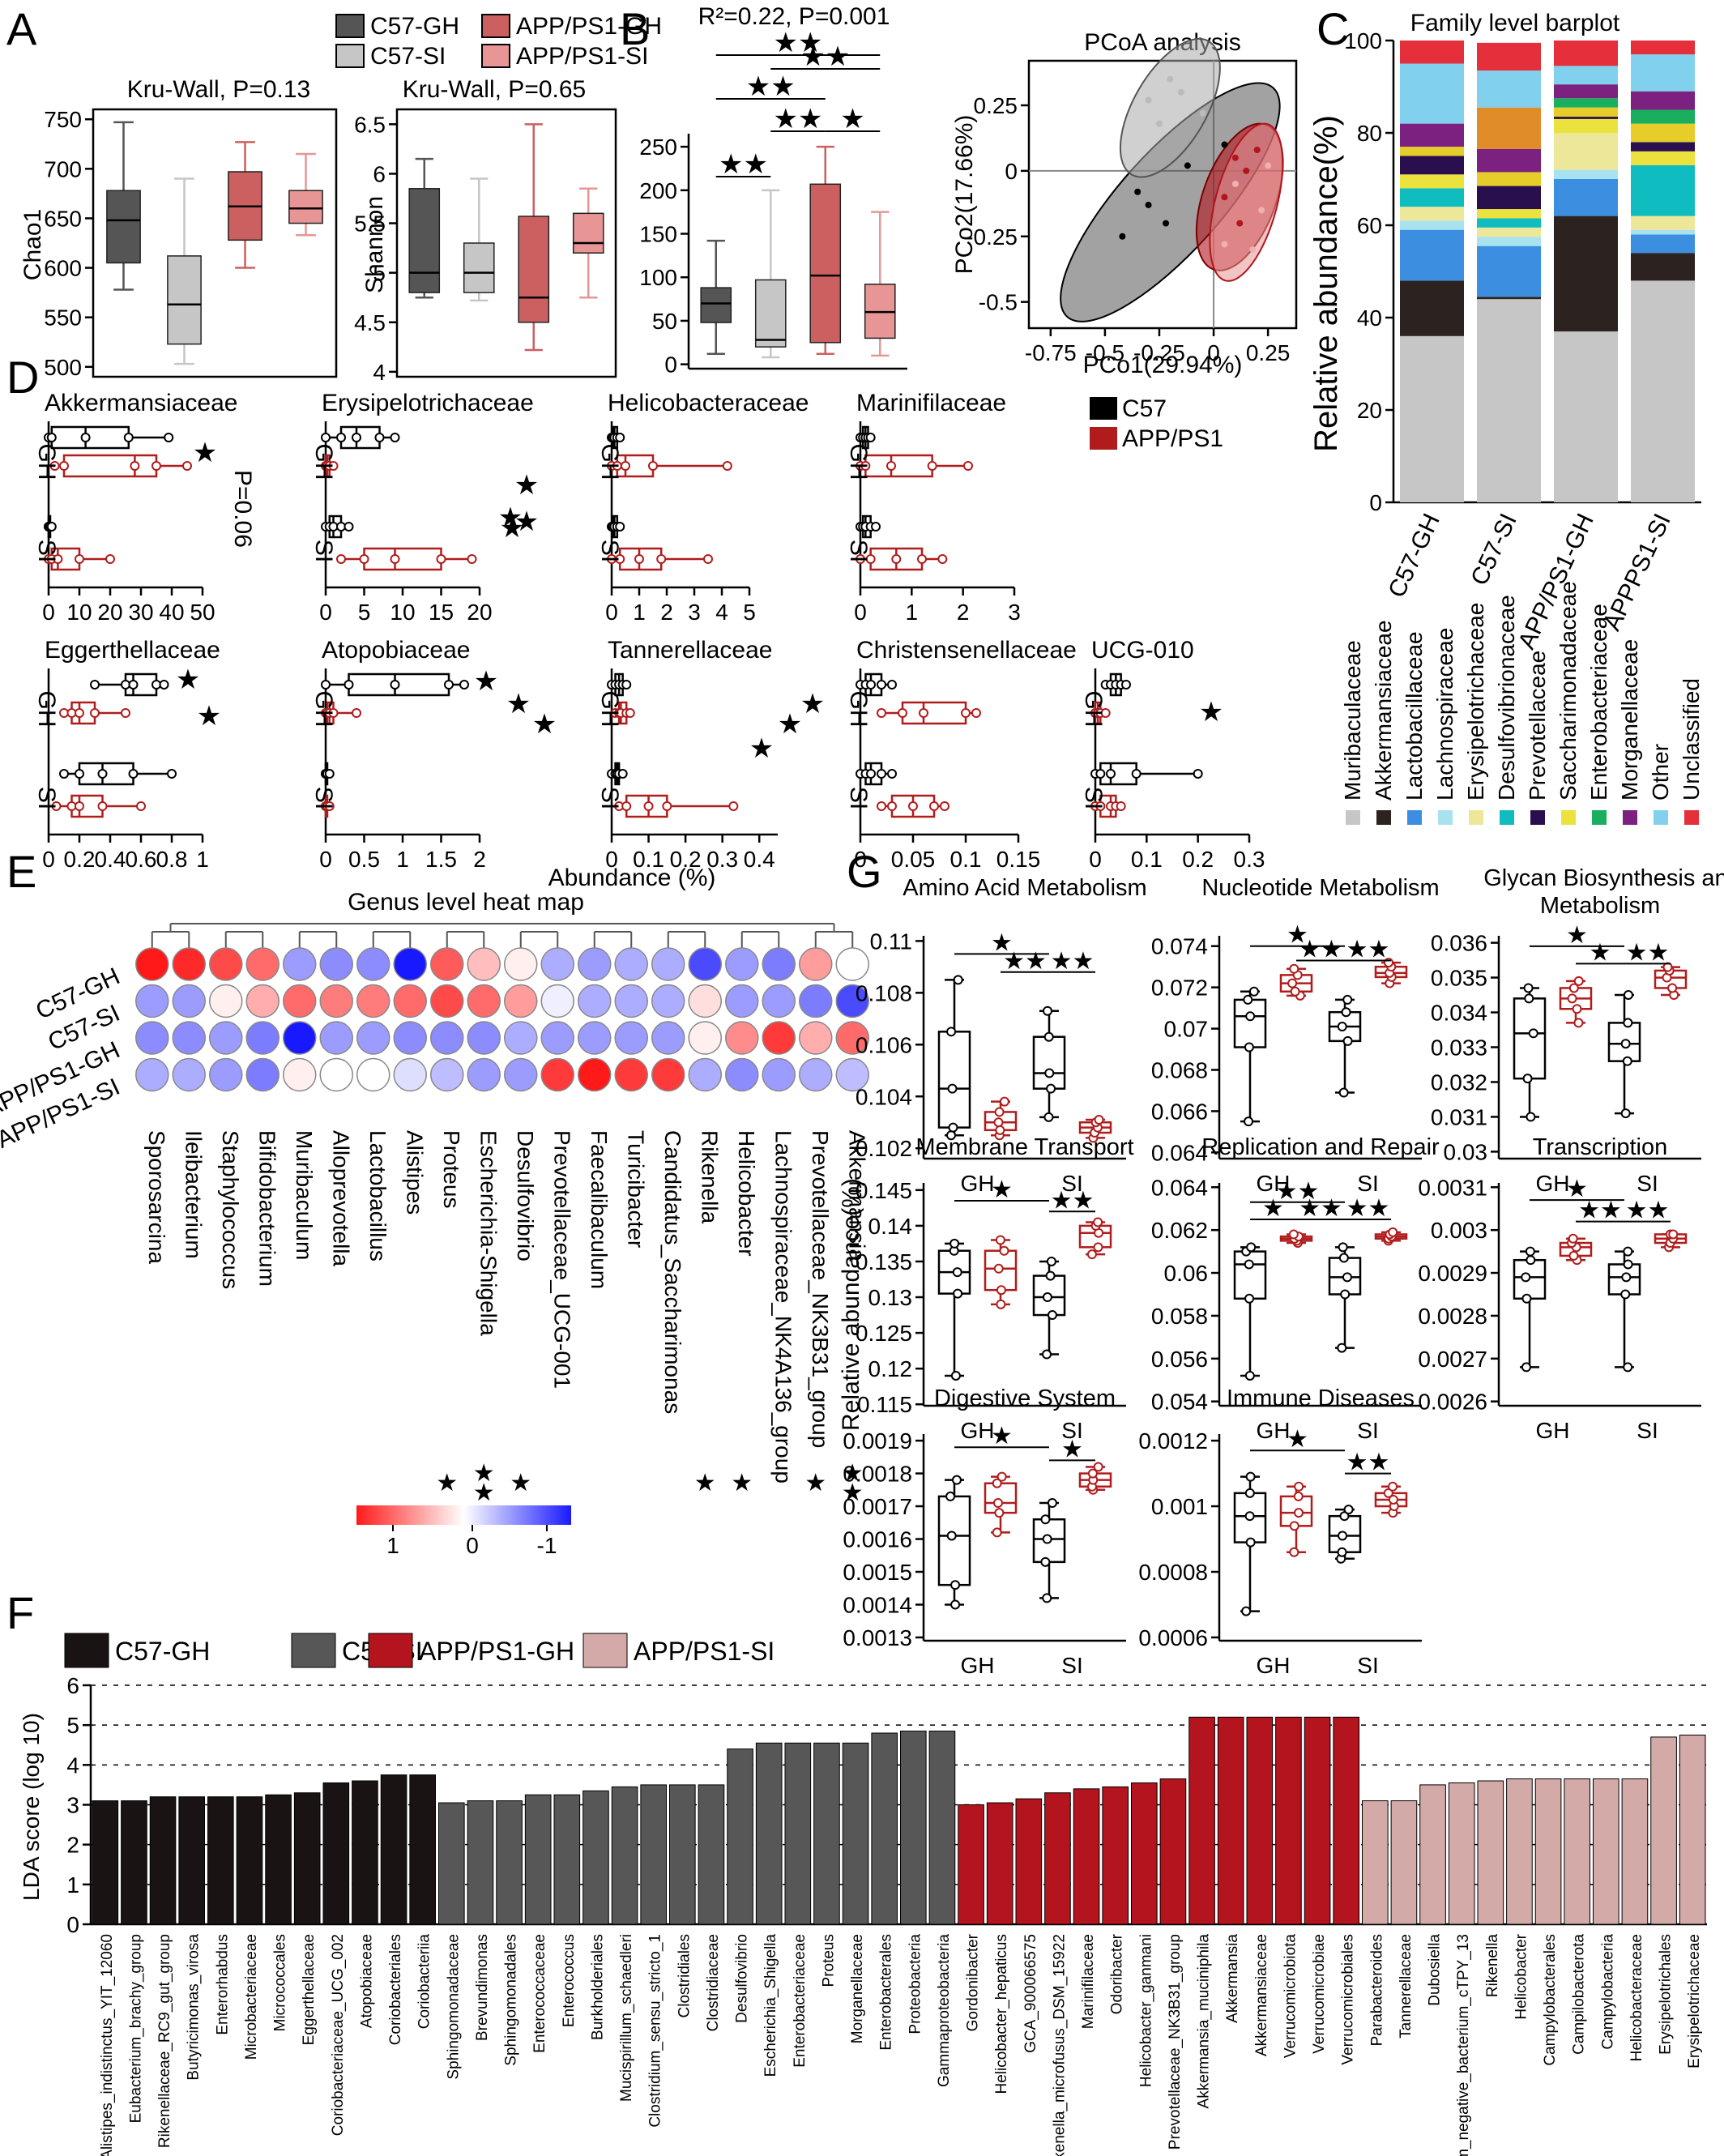 This screenshot has width=1724, height=2156. What do you see at coordinates (21, 871) in the screenshot?
I see `panel-letter-e: E` at bounding box center [21, 871].